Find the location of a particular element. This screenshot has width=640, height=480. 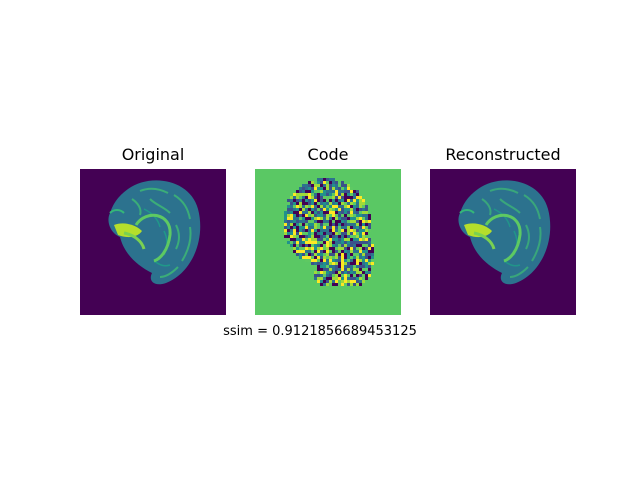

code-title: Code is located at coordinates (328, 155).